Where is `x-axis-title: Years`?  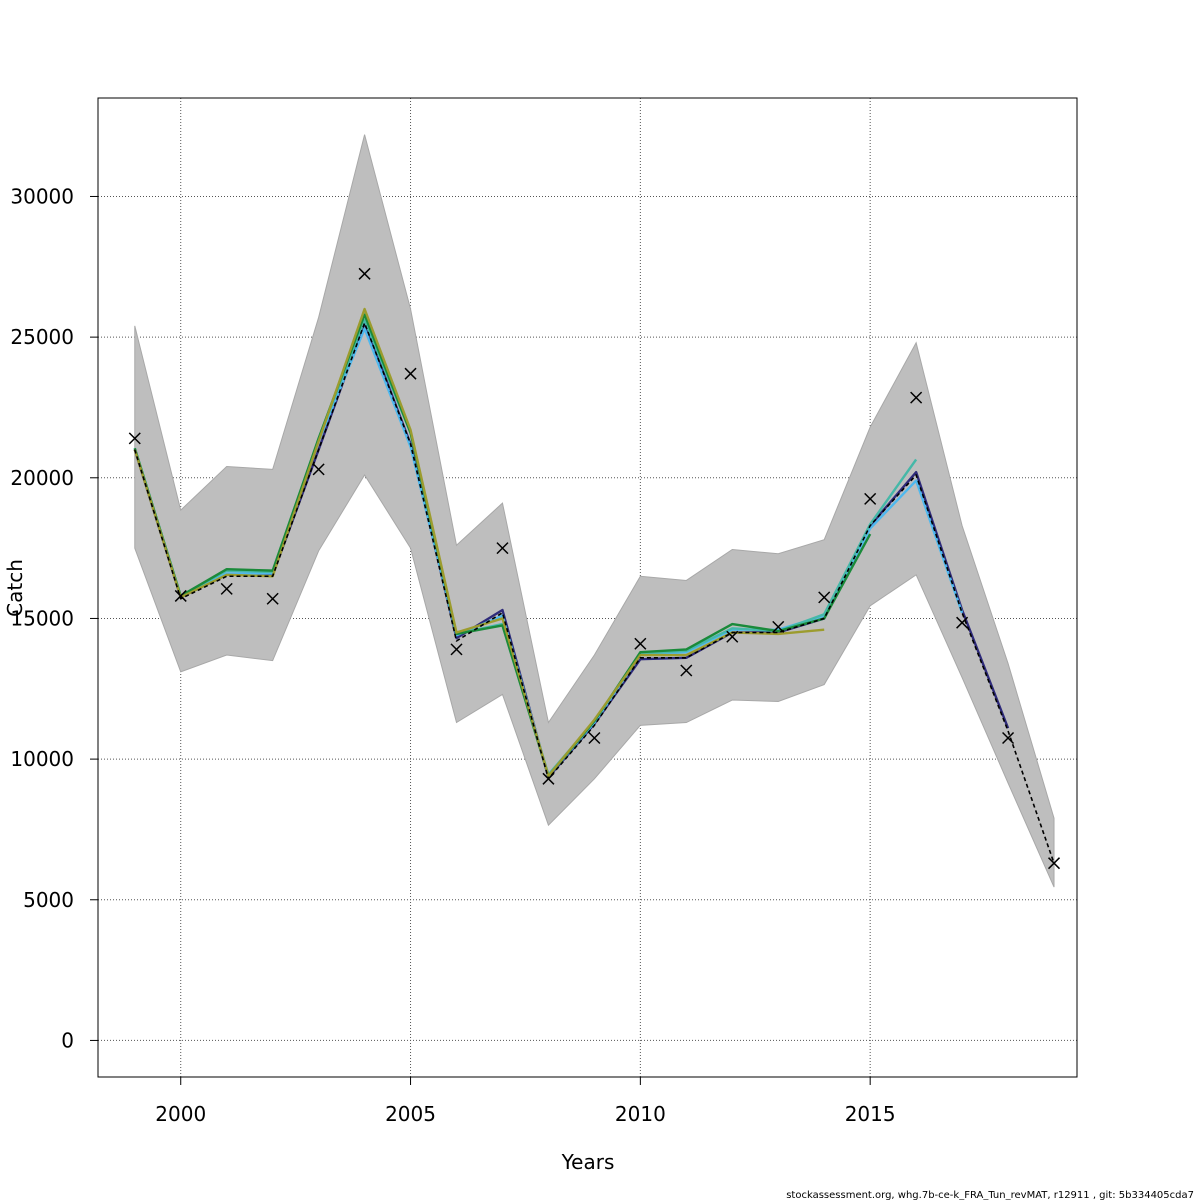
x-axis-title: Years is located at coordinates (588, 1162).